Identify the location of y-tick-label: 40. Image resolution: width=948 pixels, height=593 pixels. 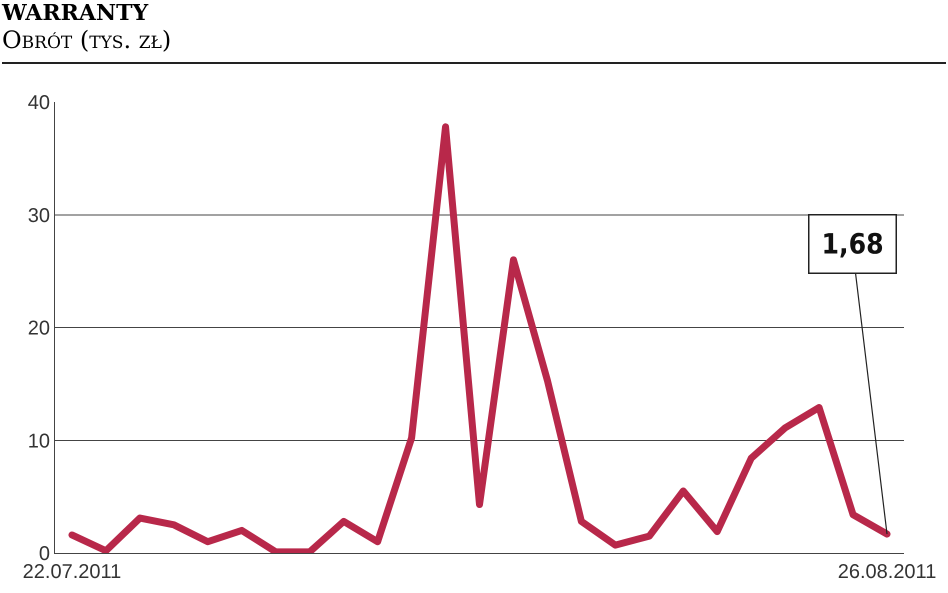
(39, 103).